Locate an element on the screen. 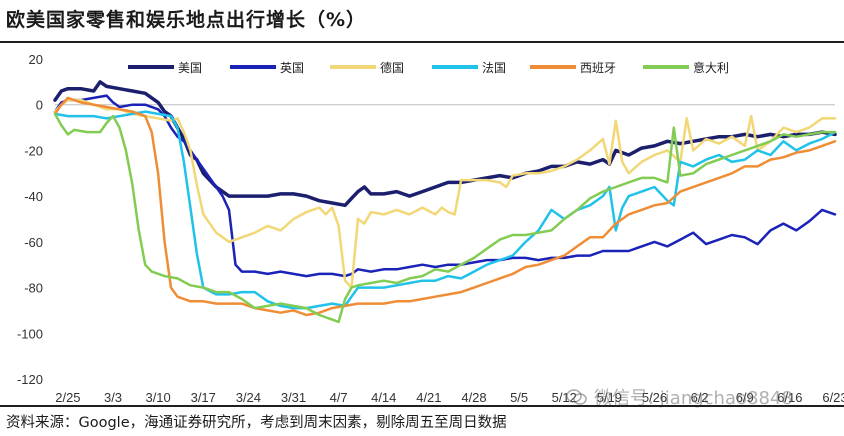  x-tick-label: 2/25 is located at coordinates (67, 397).